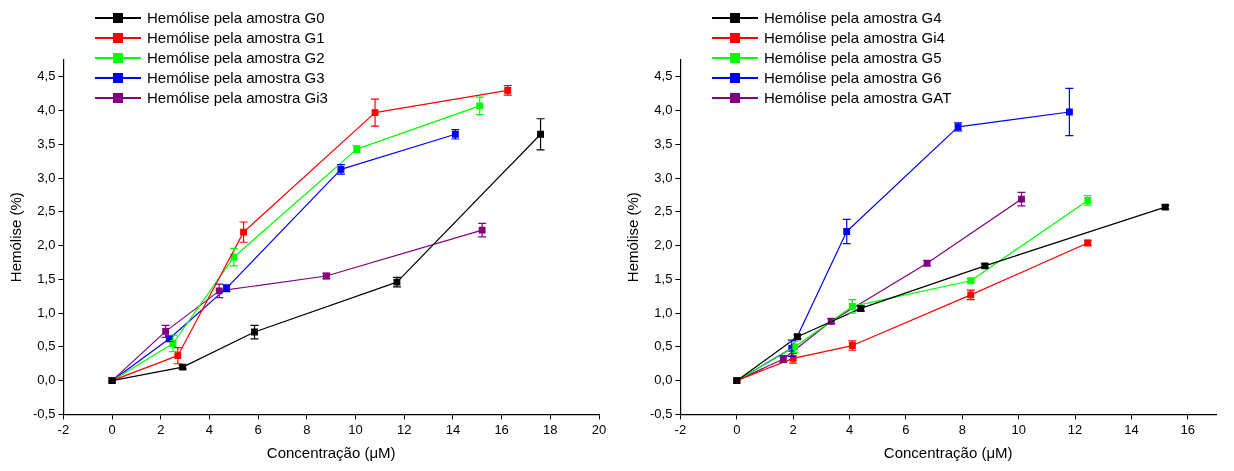 Image resolution: width=1234 pixels, height=471 pixels. What do you see at coordinates (854, 38) in the screenshot?
I see `legend-label: Hemólise pela amostra Gi4` at bounding box center [854, 38].